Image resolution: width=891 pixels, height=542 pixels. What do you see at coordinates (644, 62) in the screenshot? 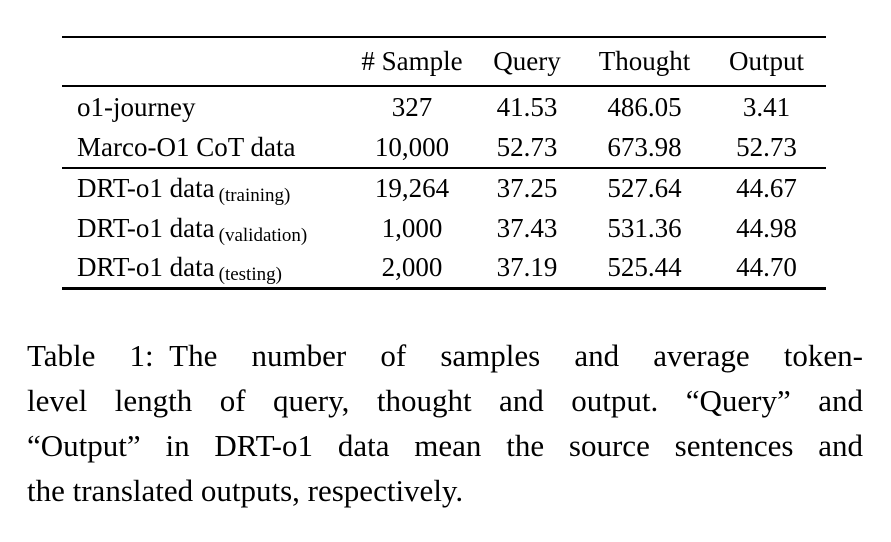
I see `header-cell-thought: Thought` at bounding box center [644, 62].